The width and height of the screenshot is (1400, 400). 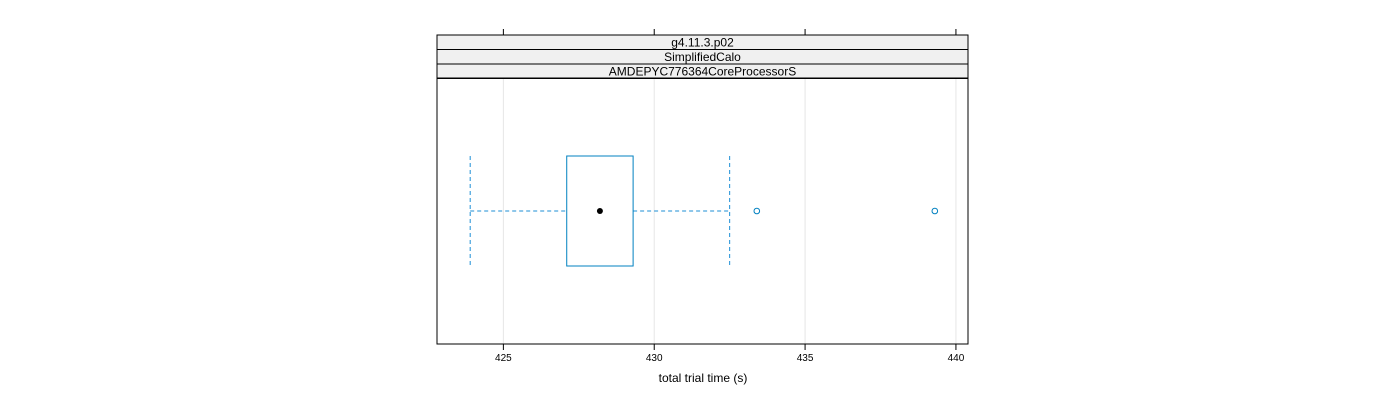 I want to click on strip-label: SimplifiedCalo, so click(x=702, y=57).